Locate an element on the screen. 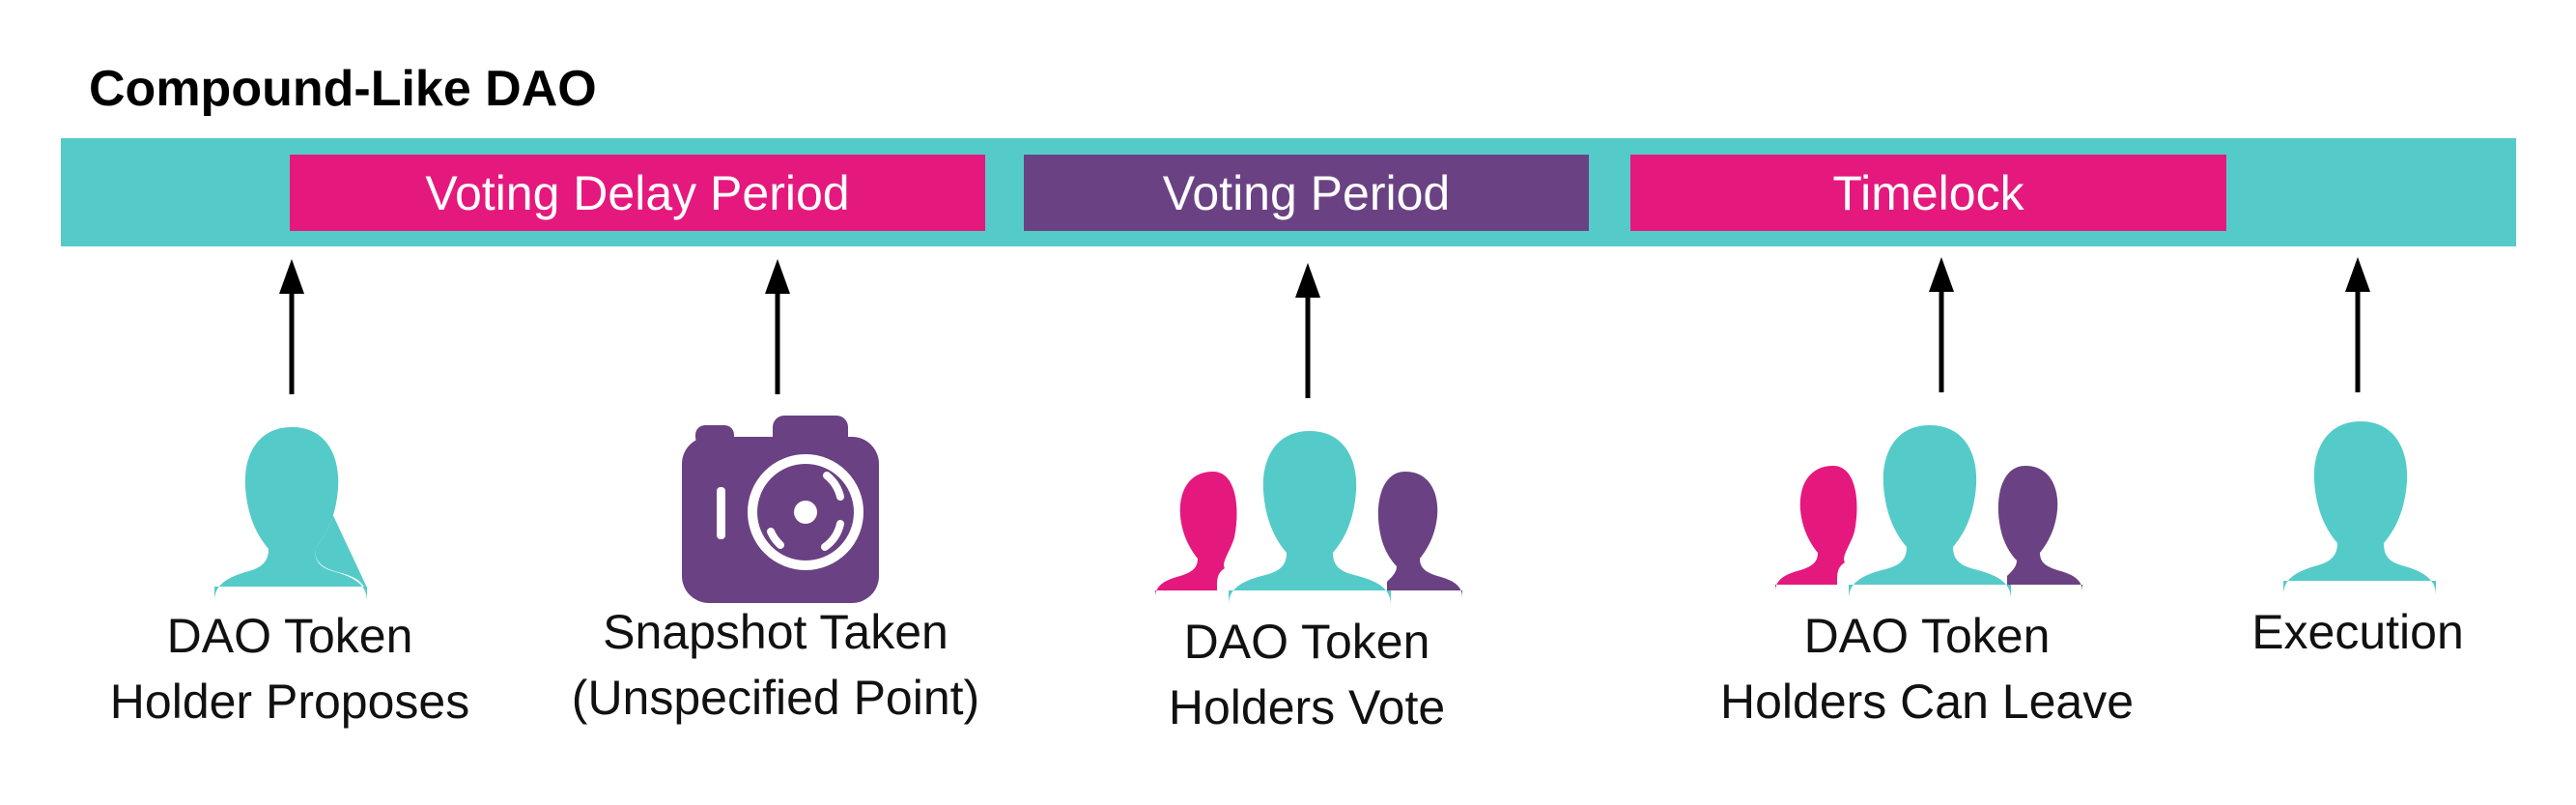 This screenshot has width=2576, height=805. phase-timelock: Timelock is located at coordinates (1928, 193).